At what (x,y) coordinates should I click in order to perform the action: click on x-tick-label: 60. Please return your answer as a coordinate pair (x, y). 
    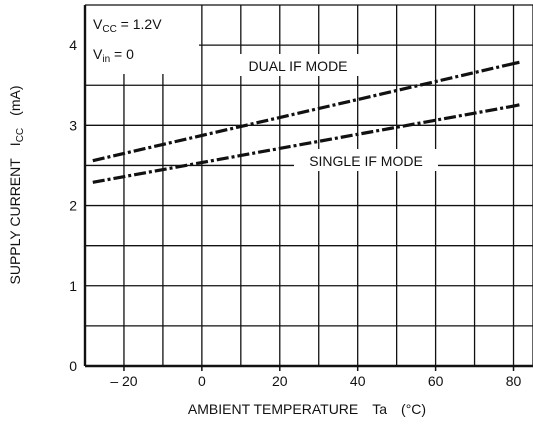
    Looking at the image, I should click on (436, 381).